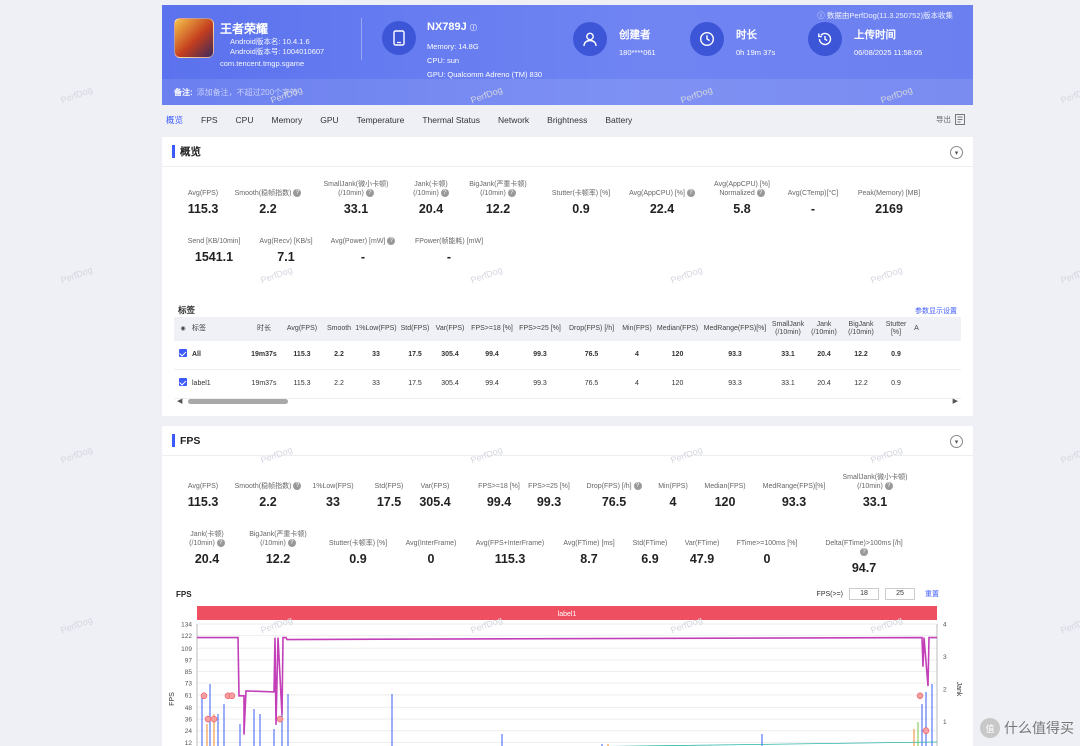 This screenshot has width=1080, height=746. What do you see at coordinates (380, 120) in the screenshot?
I see `tab-temperature: Temperature` at bounding box center [380, 120].